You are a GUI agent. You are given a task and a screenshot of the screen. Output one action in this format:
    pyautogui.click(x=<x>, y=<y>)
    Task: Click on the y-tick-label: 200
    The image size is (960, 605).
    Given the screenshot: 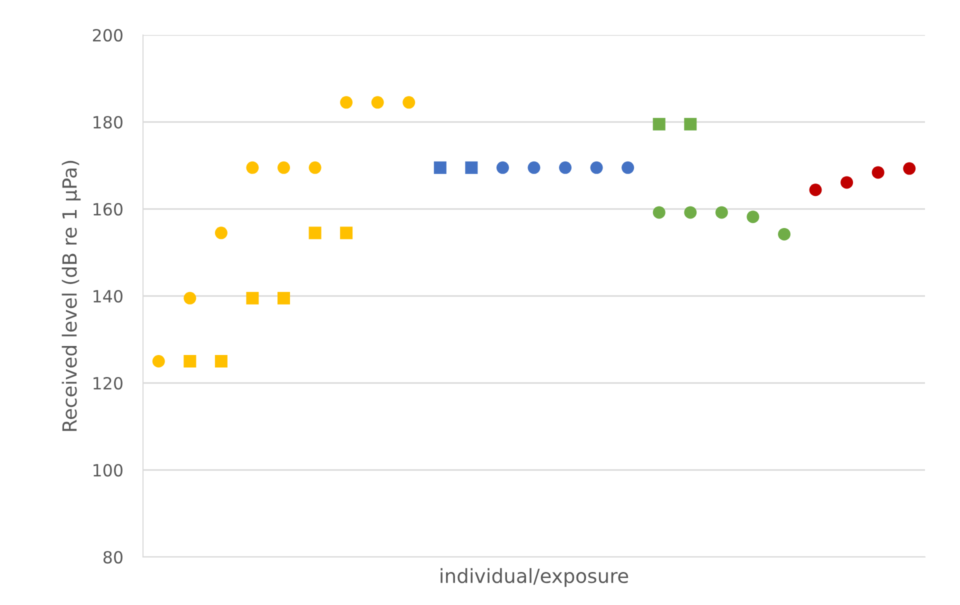 What is the action you would take?
    pyautogui.click(x=107, y=35)
    